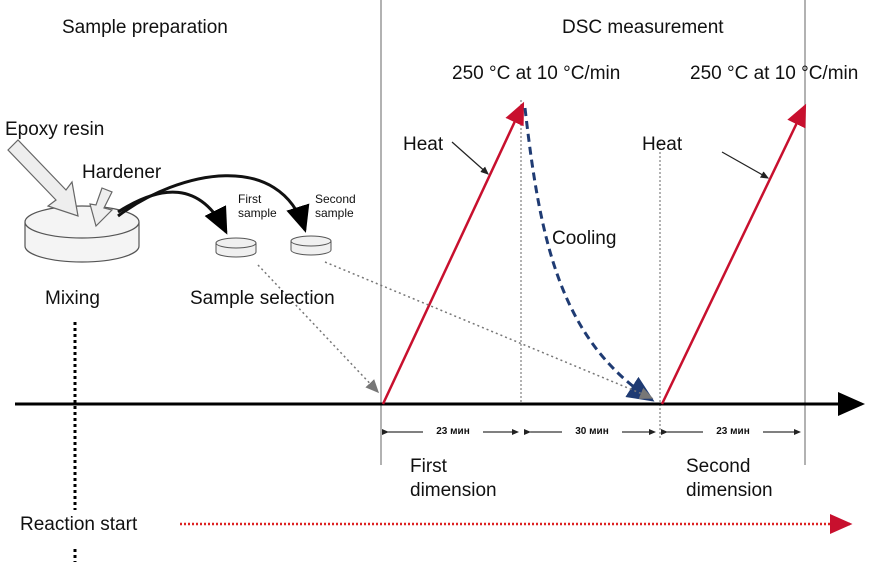  Describe the element at coordinates (122, 172) in the screenshot. I see `hardener-label: Hardener` at that location.